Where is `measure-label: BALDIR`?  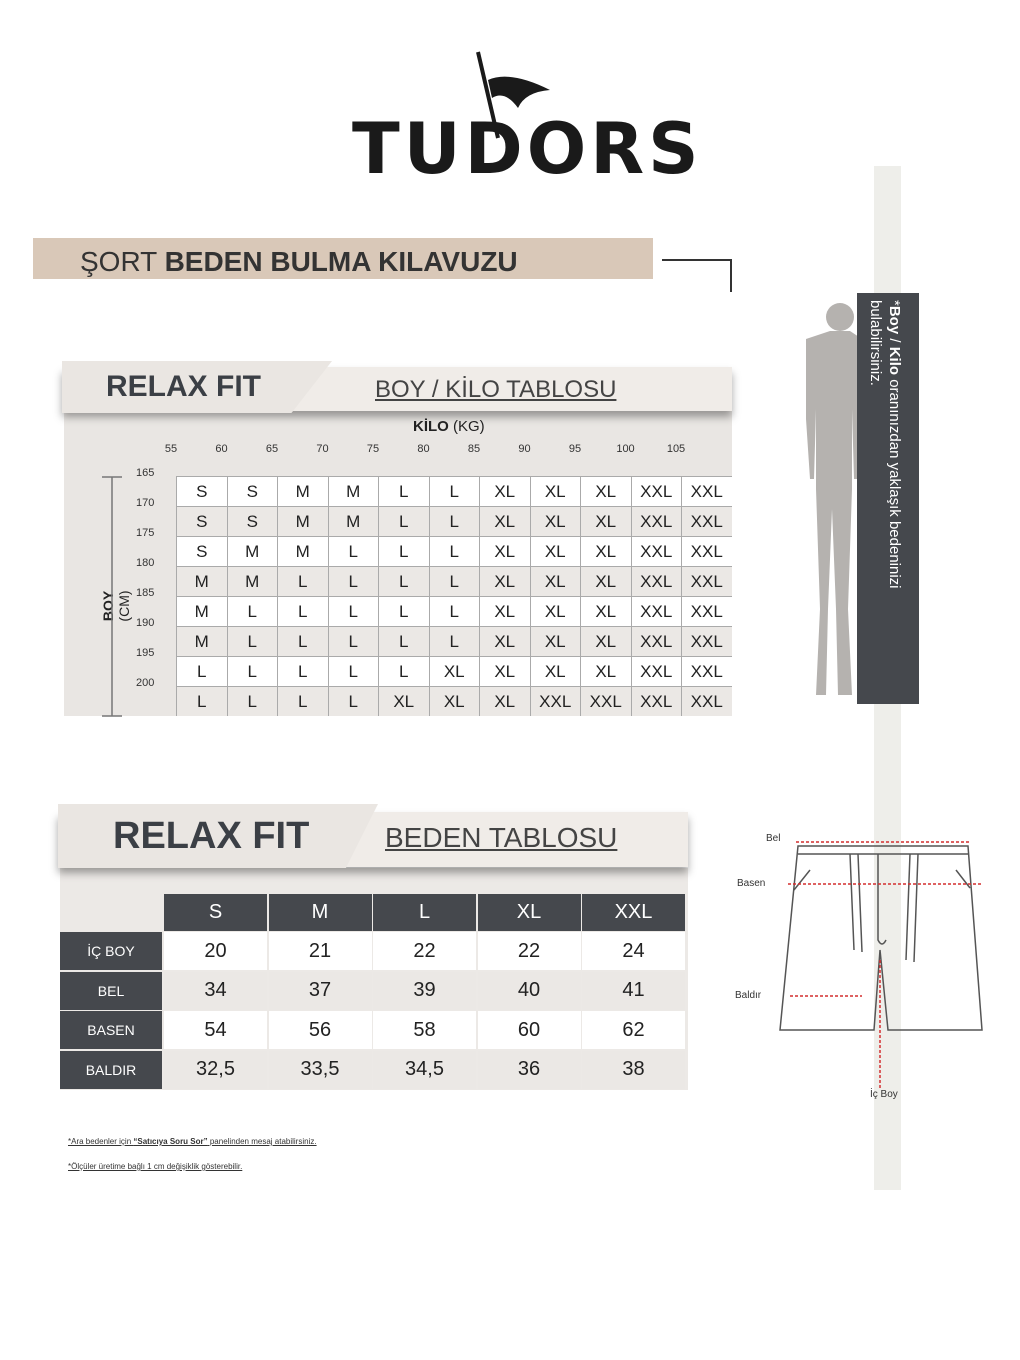 measure-label: BALDIR is located at coordinates (111, 1069).